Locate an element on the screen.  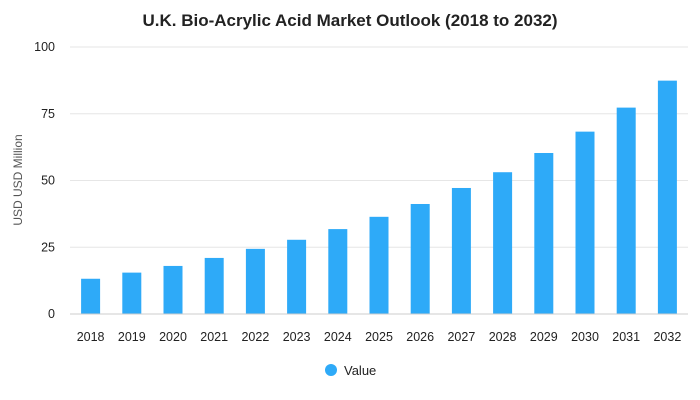
legend: Value is located at coordinates (350, 370).